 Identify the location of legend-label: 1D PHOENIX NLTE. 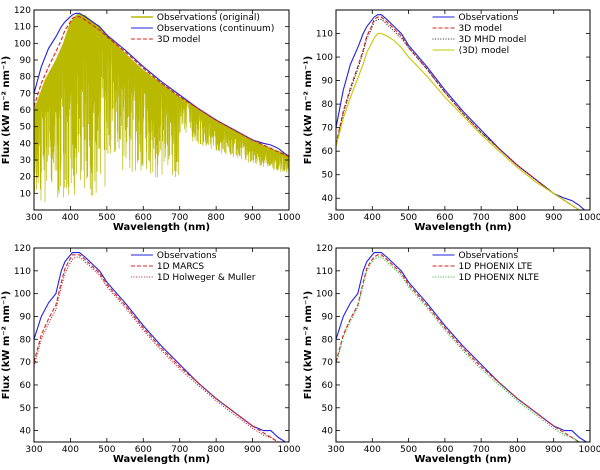
(499, 278).